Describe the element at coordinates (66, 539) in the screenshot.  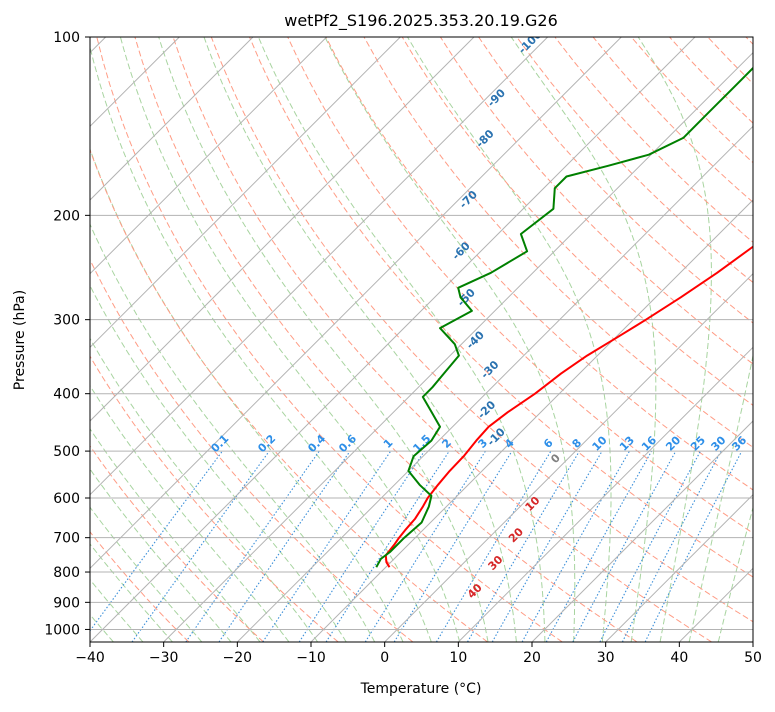
I see `y-tick-label: 700` at that location.